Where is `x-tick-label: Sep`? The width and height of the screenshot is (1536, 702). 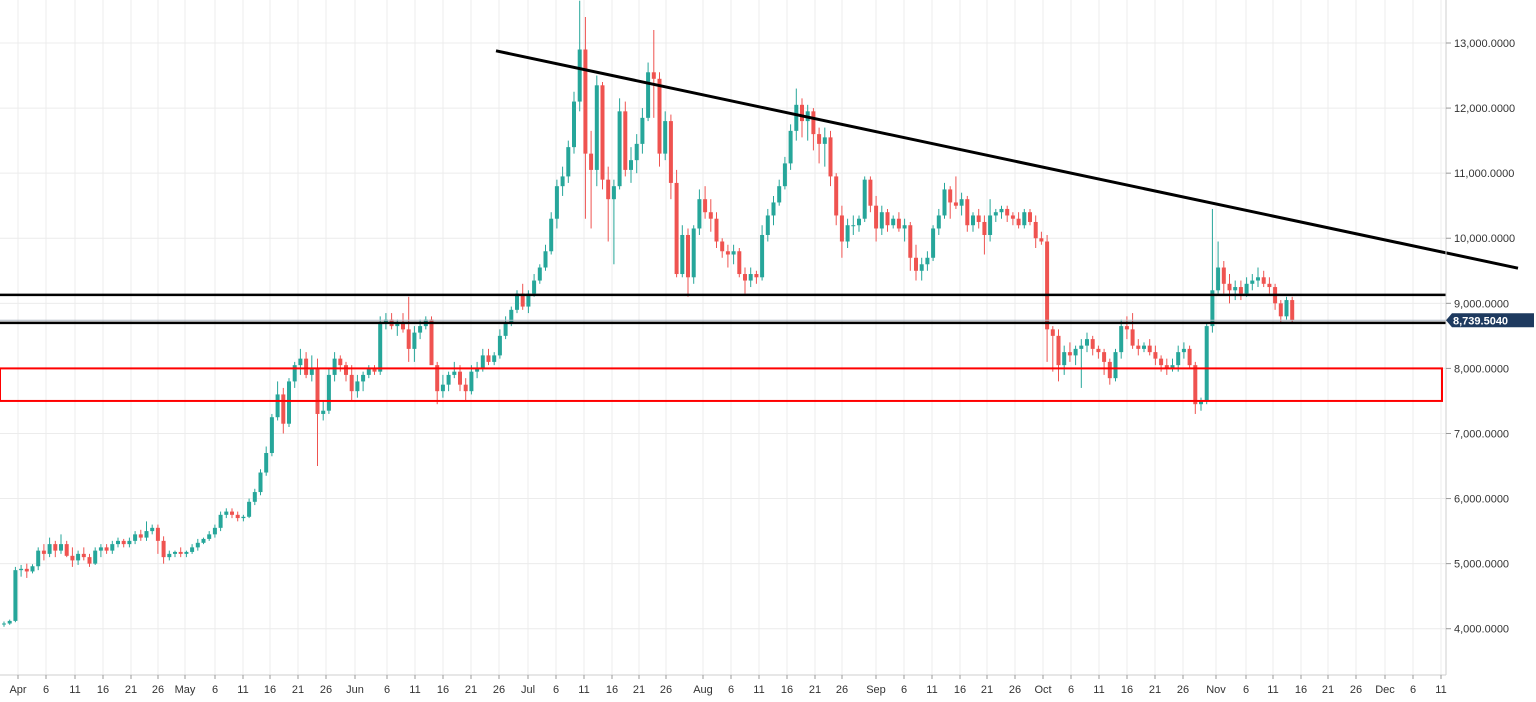 x-tick-label: Sep is located at coordinates (876, 690).